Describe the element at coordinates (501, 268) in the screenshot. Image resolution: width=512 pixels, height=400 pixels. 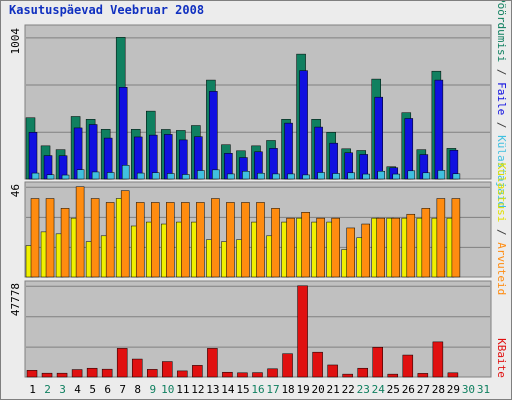
I see `legend-label-panel-2-part-2: Arvuteid` at that location.